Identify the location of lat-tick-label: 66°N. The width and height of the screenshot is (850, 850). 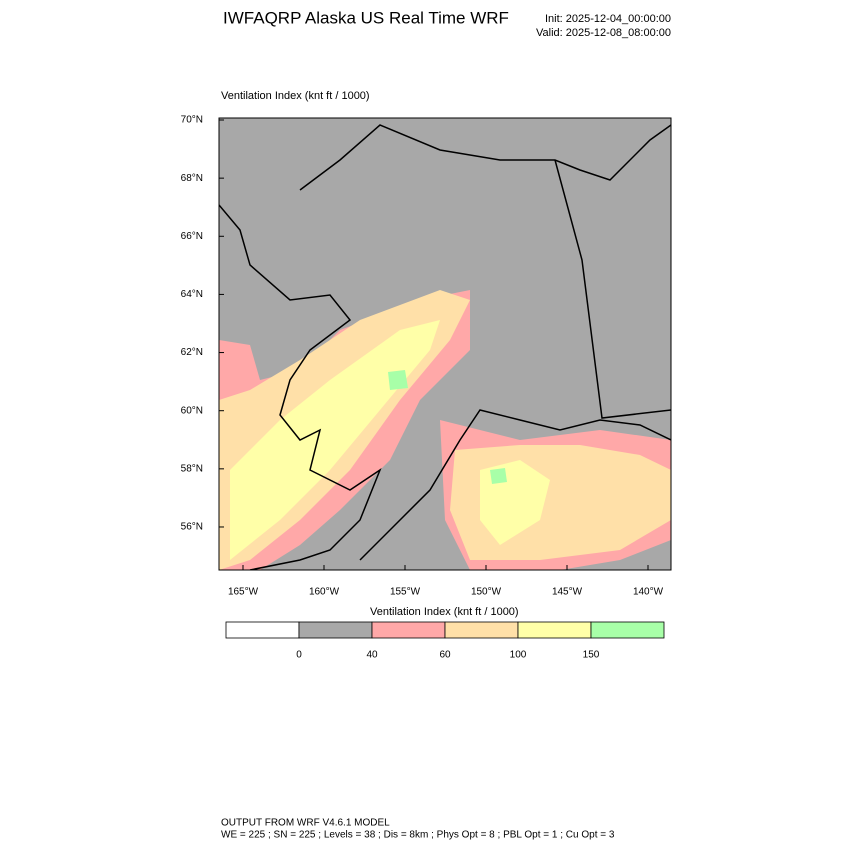
(192, 236).